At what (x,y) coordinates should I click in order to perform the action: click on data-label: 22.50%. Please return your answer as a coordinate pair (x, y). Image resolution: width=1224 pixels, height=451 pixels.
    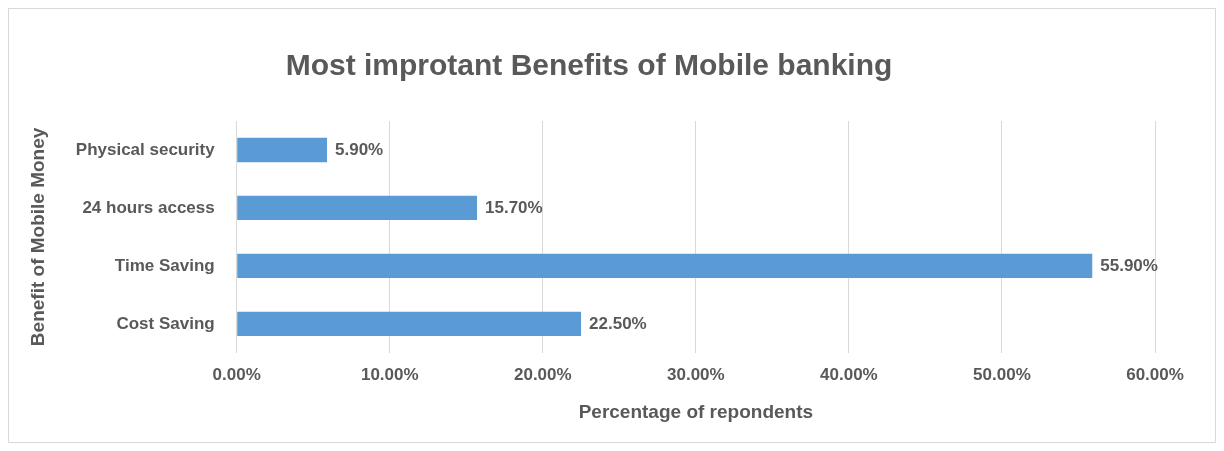
    Looking at the image, I should click on (618, 323).